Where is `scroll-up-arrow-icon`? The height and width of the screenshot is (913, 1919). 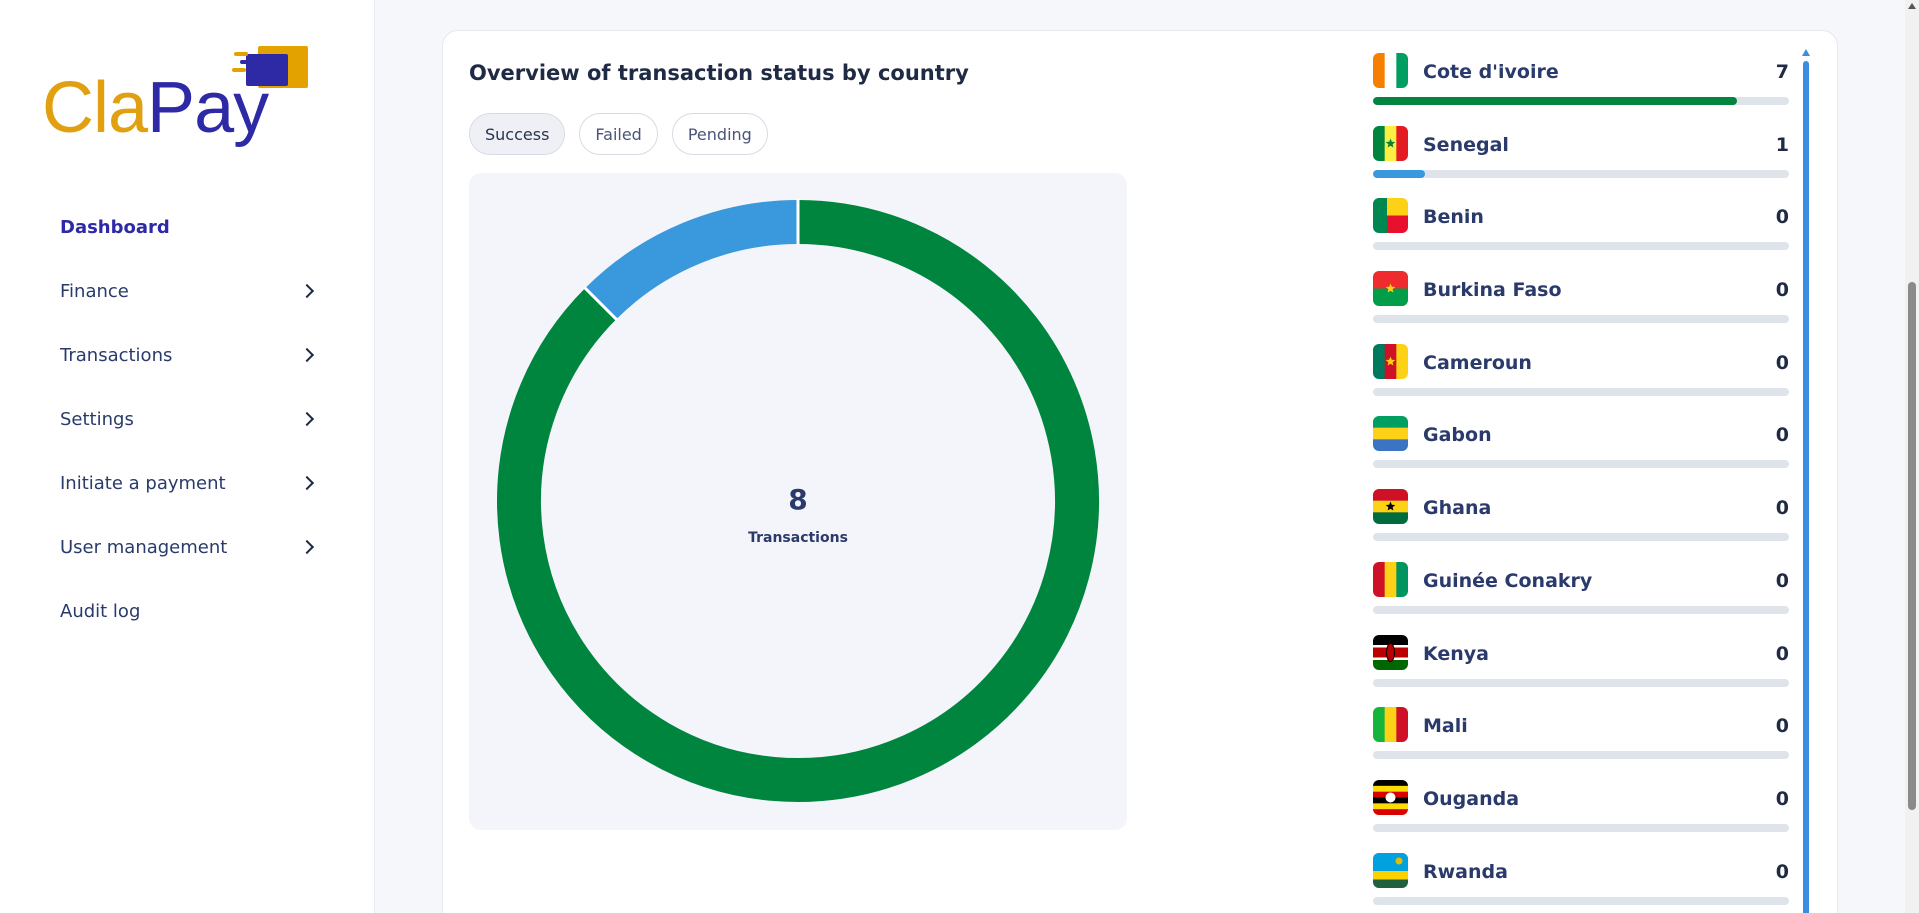
scroll-up-arrow-icon is located at coordinates (1912, 6).